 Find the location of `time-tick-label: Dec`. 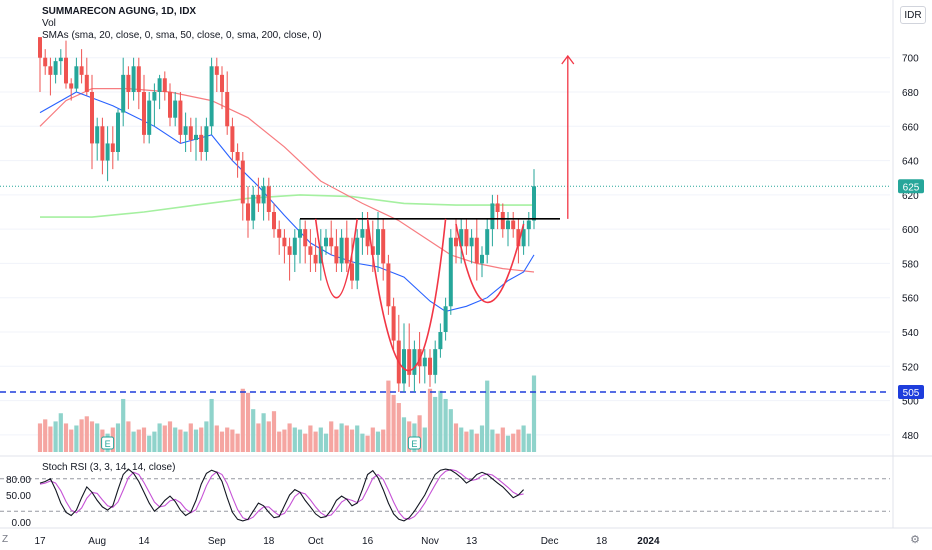

time-tick-label: Dec is located at coordinates (550, 541).